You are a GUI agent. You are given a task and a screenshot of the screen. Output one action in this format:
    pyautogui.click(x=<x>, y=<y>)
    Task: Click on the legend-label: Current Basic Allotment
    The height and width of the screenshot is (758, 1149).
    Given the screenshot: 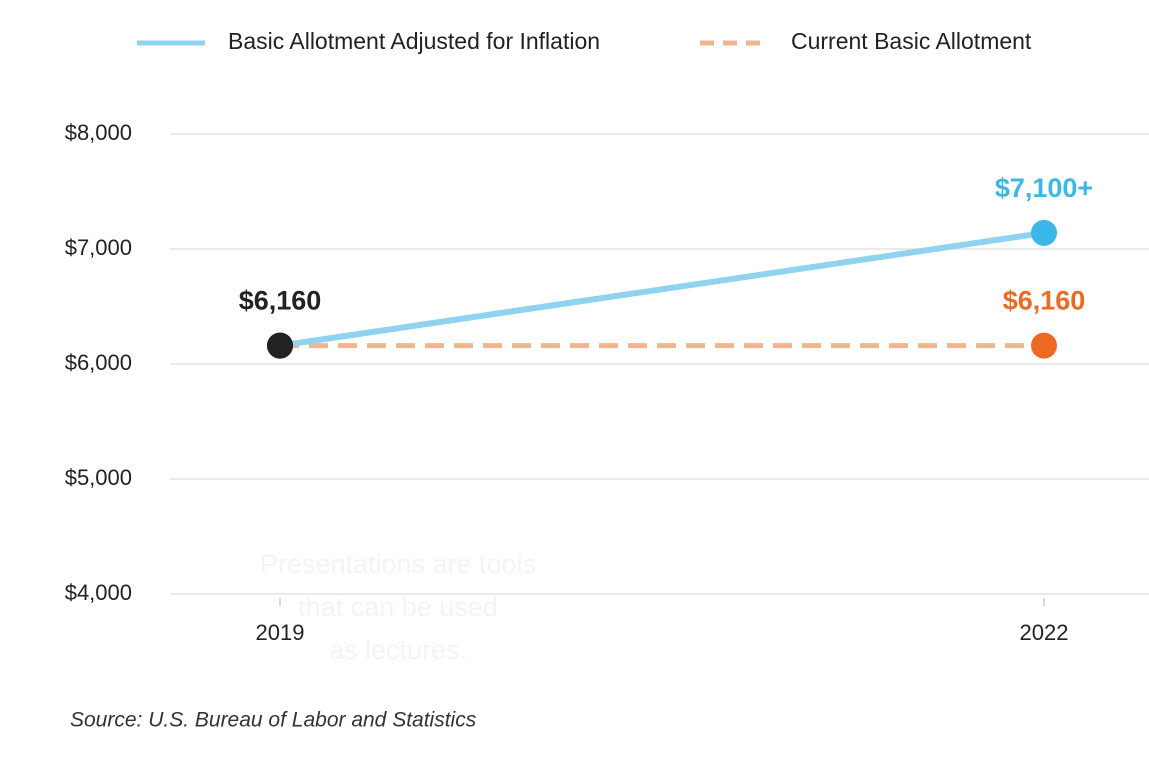 What is the action you would take?
    pyautogui.click(x=911, y=41)
    